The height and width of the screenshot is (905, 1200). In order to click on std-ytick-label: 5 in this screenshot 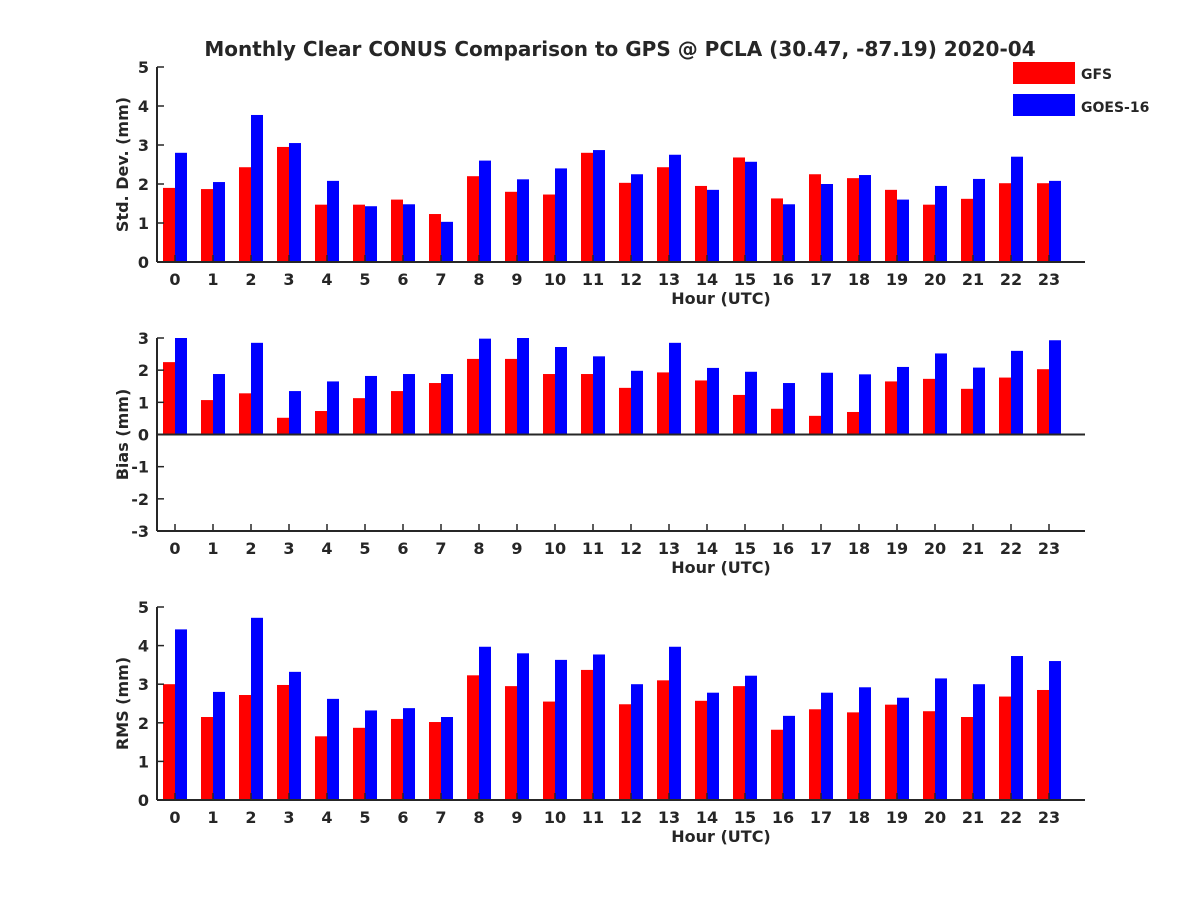, I will do `click(143, 67)`.